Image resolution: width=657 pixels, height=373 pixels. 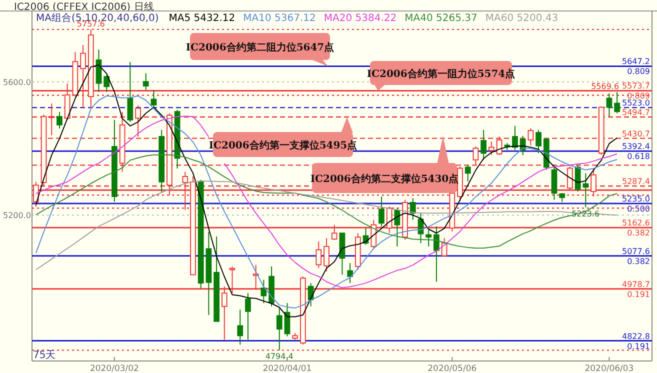 What do you see at coordinates (521, 18) in the screenshot?
I see `text: MA60 5200.43` at bounding box center [521, 18].